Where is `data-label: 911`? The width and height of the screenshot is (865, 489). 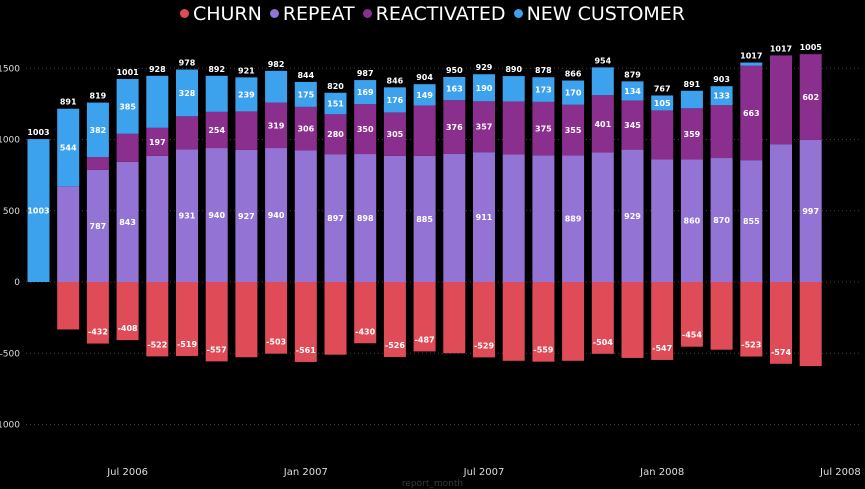 data-label: 911 is located at coordinates (484, 217).